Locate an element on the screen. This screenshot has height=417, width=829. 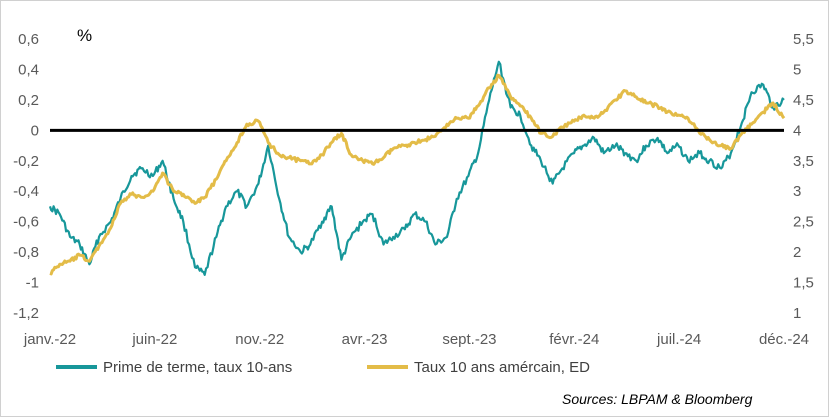
left-tick-label: -0,6 is located at coordinates (26, 222).